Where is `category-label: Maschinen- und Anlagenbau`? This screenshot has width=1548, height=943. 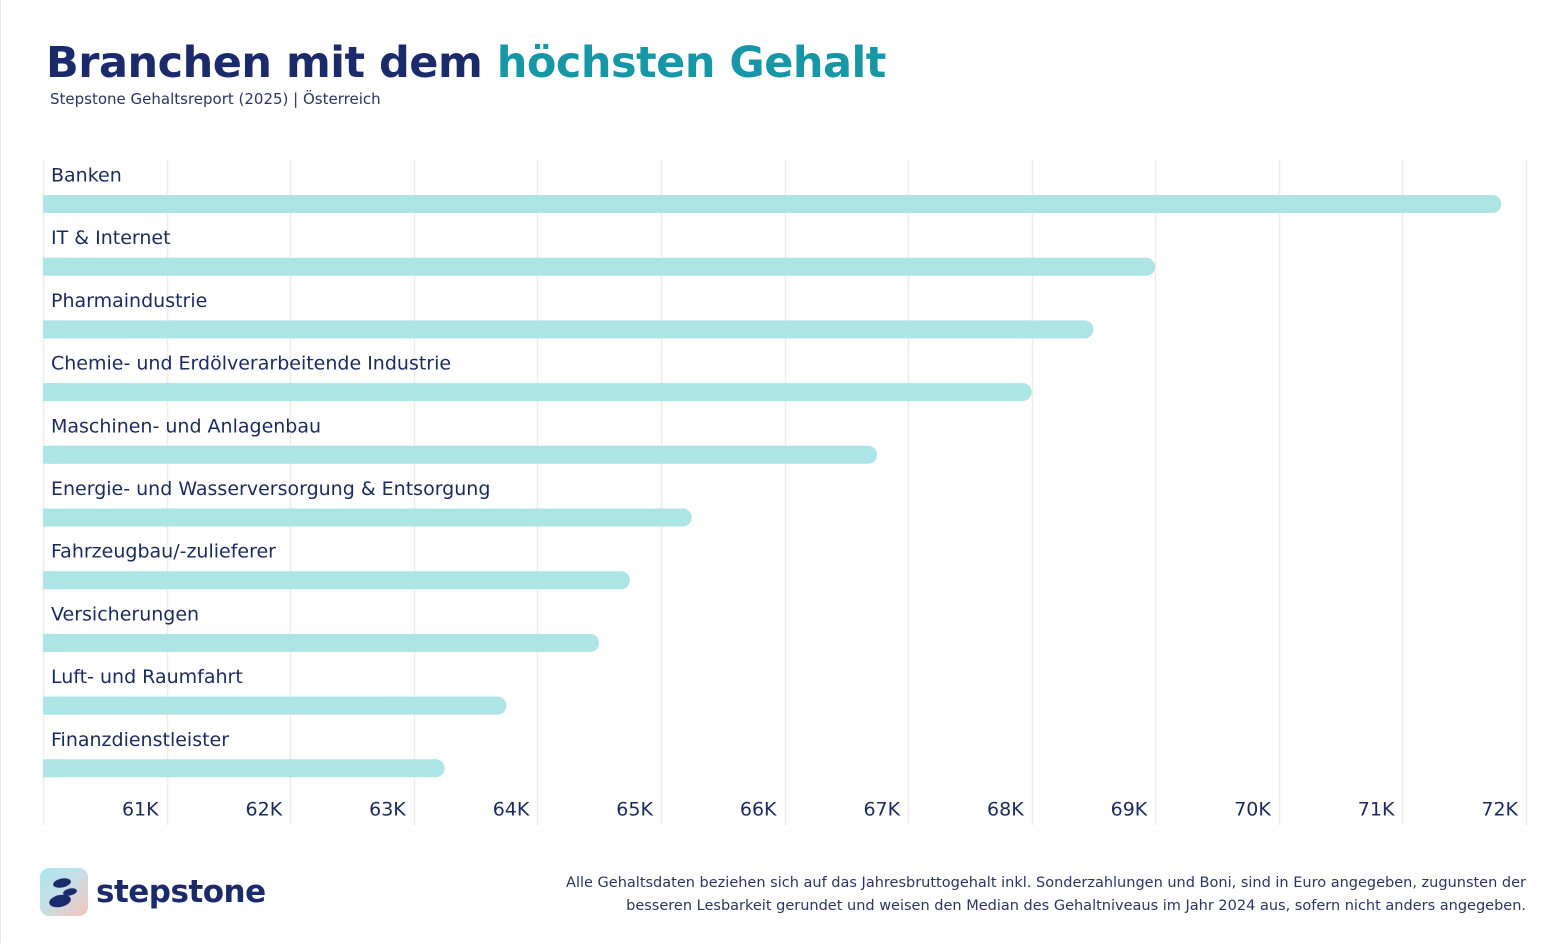 category-label: Maschinen- und Anlagenbau is located at coordinates (186, 426).